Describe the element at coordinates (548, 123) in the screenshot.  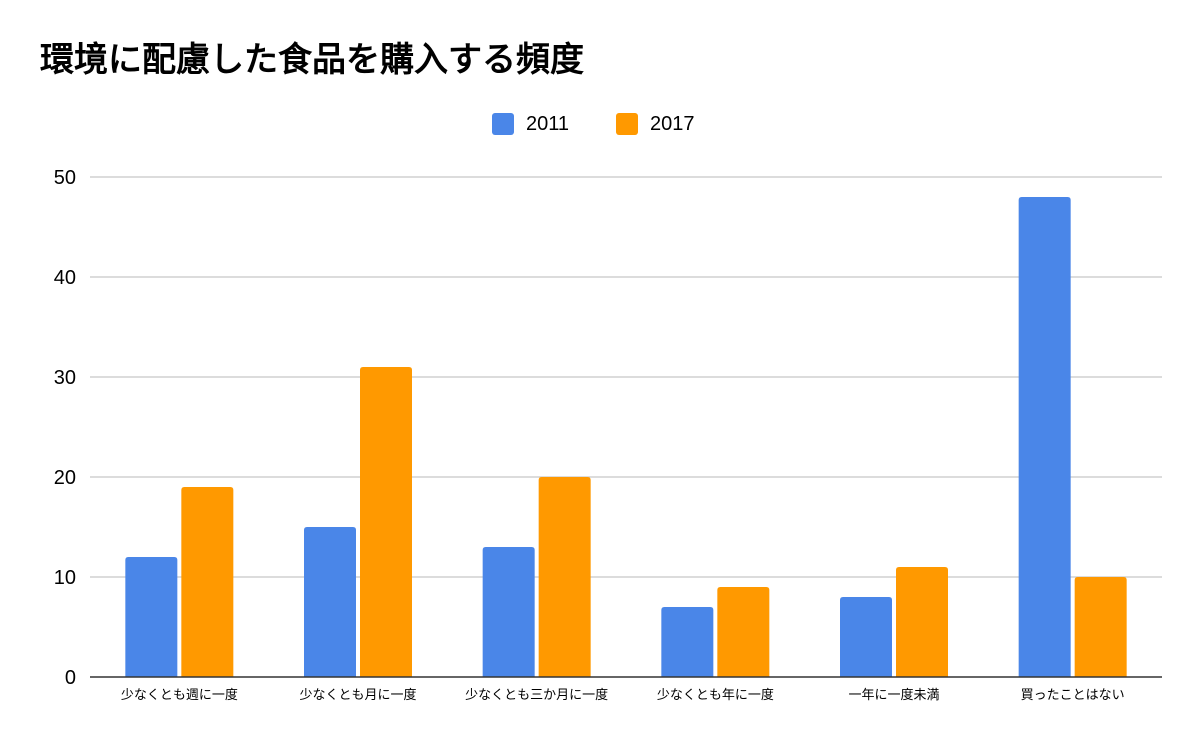
I see `legend-label-series-1: 2011` at that location.